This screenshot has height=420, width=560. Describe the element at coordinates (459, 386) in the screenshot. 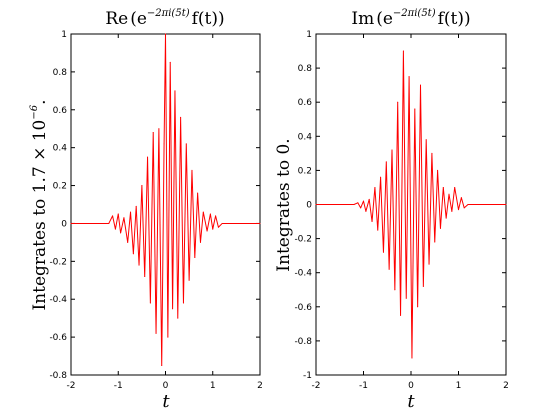

I see `right-xtick-label: 1` at that location.